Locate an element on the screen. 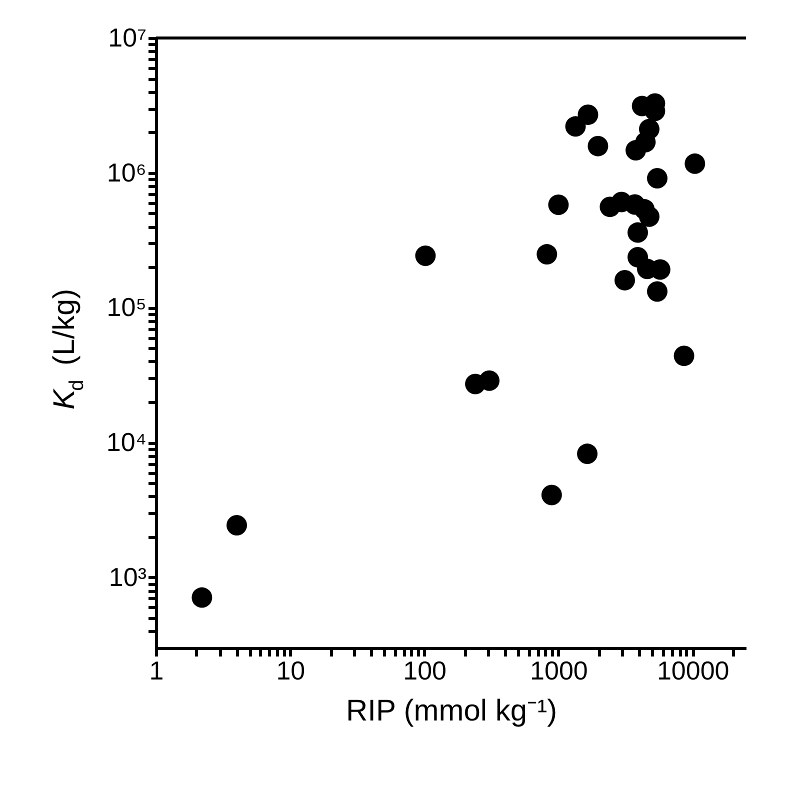 The height and width of the screenshot is (799, 785). x-tick-label: 1000 is located at coordinates (559, 671).